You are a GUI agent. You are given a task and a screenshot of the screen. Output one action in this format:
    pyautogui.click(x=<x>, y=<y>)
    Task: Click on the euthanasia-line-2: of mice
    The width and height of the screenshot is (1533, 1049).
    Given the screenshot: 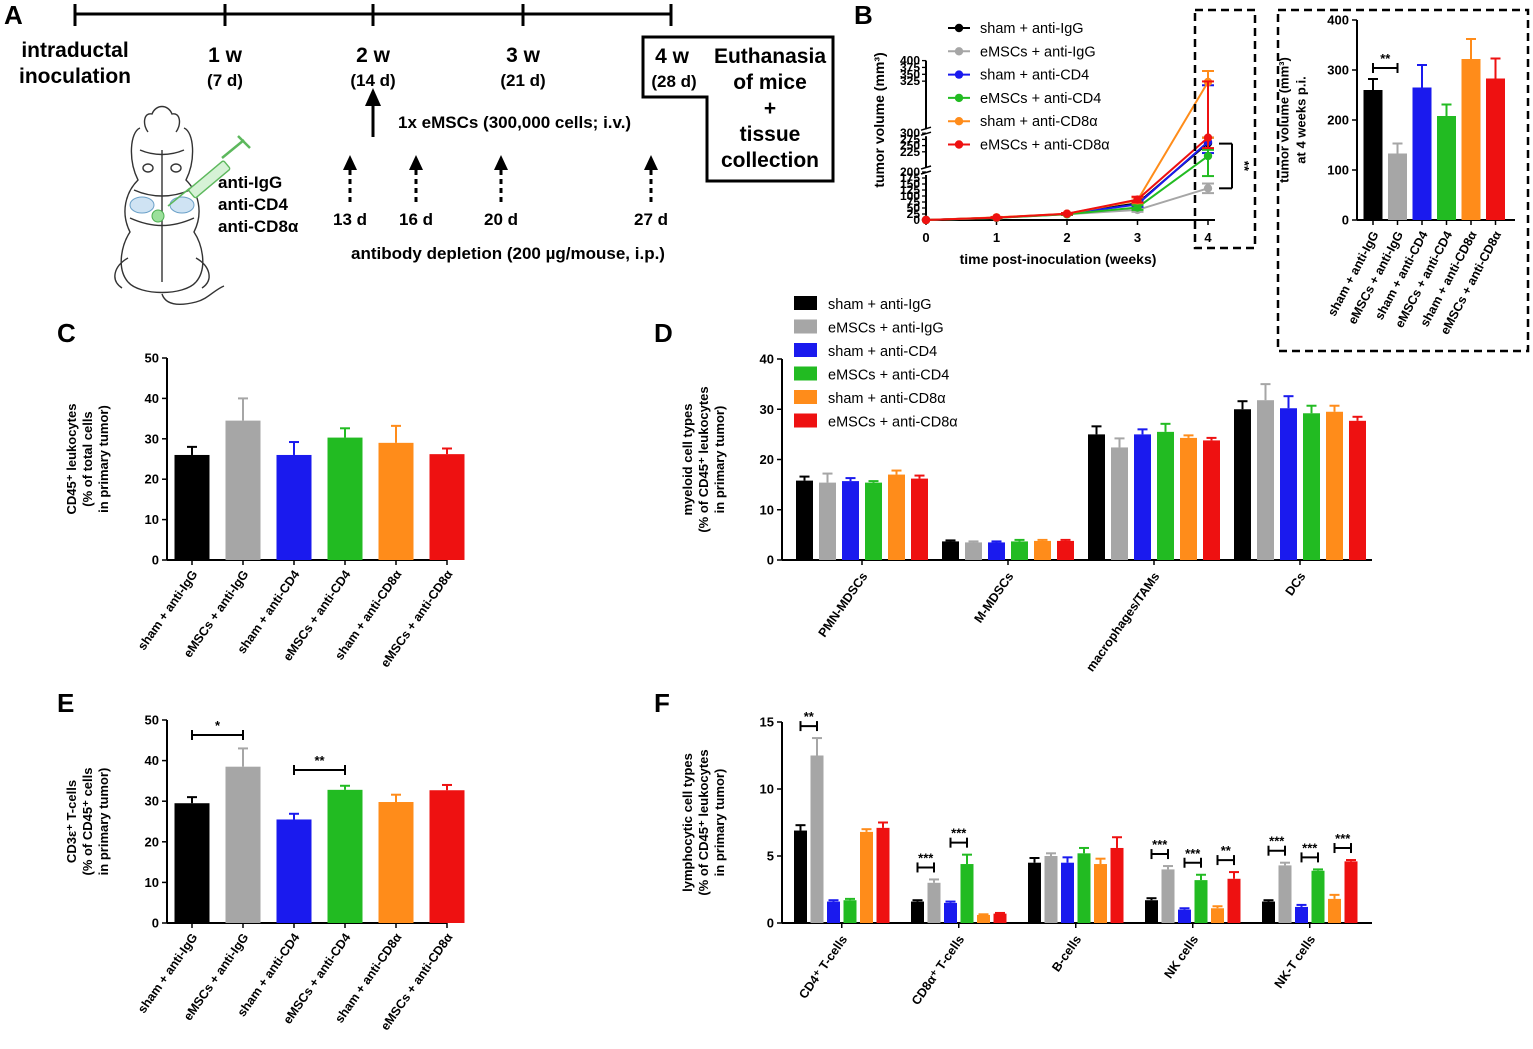 What is the action you would take?
    pyautogui.click(x=770, y=82)
    